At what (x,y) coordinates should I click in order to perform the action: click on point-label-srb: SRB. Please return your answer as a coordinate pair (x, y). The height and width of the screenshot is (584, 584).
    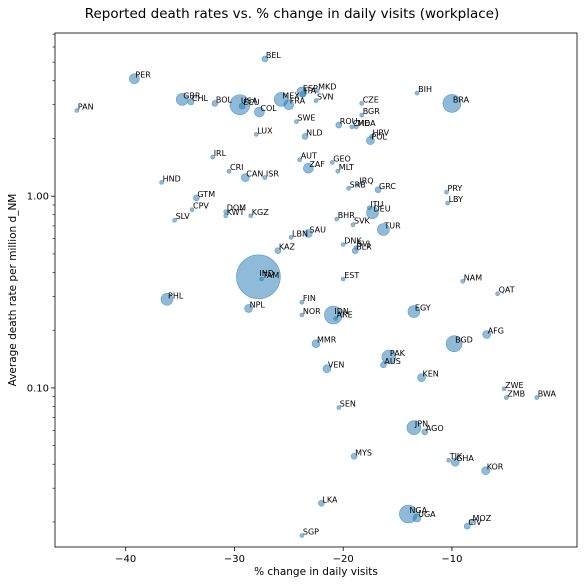
    Looking at the image, I should click on (358, 184).